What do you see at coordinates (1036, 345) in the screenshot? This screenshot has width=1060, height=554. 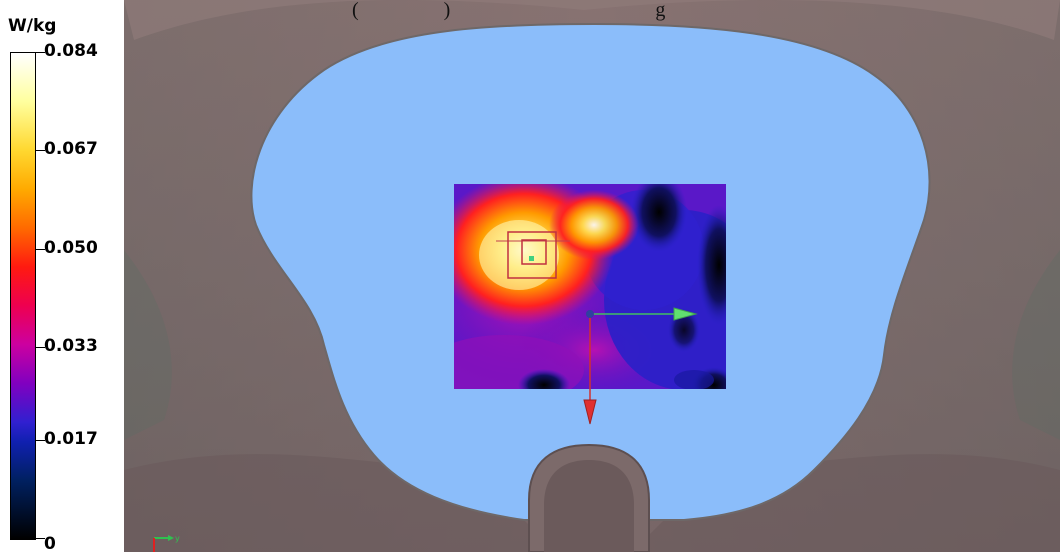 I see `tissue-right-shade` at bounding box center [1036, 345].